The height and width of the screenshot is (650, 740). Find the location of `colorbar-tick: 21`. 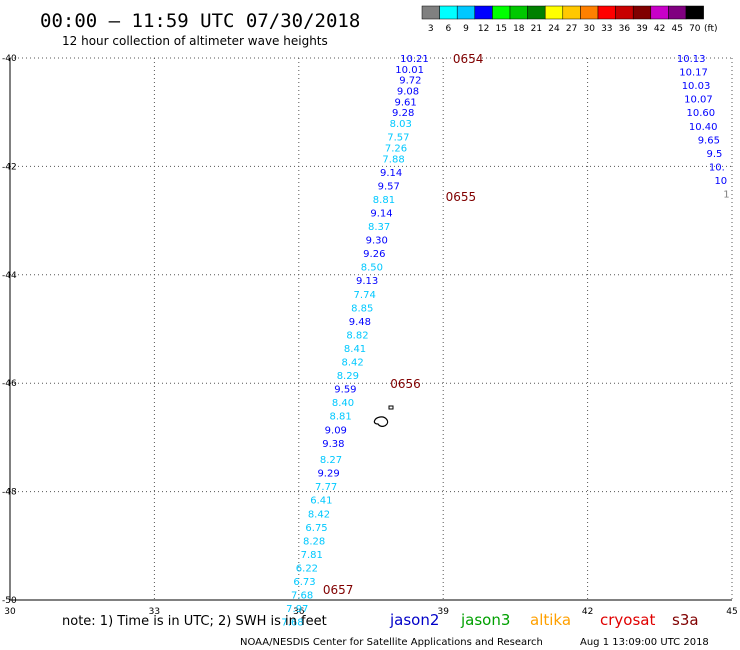

colorbar-tick: 21 is located at coordinates (536, 29).